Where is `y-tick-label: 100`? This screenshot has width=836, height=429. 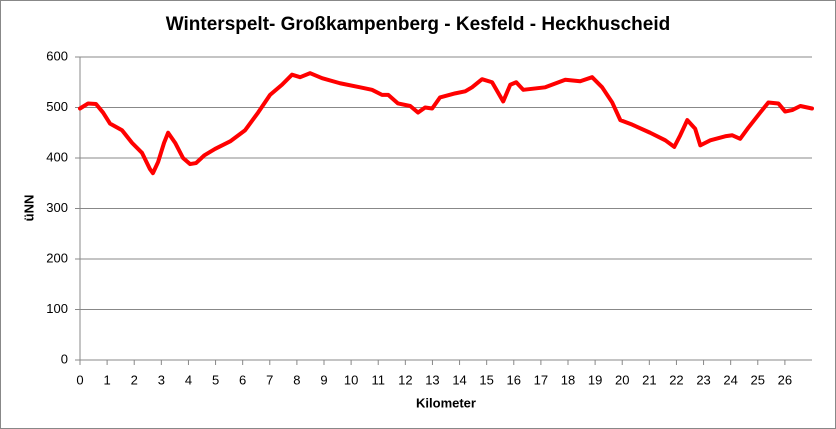
y-tick-label: 100 is located at coordinates (57, 308).